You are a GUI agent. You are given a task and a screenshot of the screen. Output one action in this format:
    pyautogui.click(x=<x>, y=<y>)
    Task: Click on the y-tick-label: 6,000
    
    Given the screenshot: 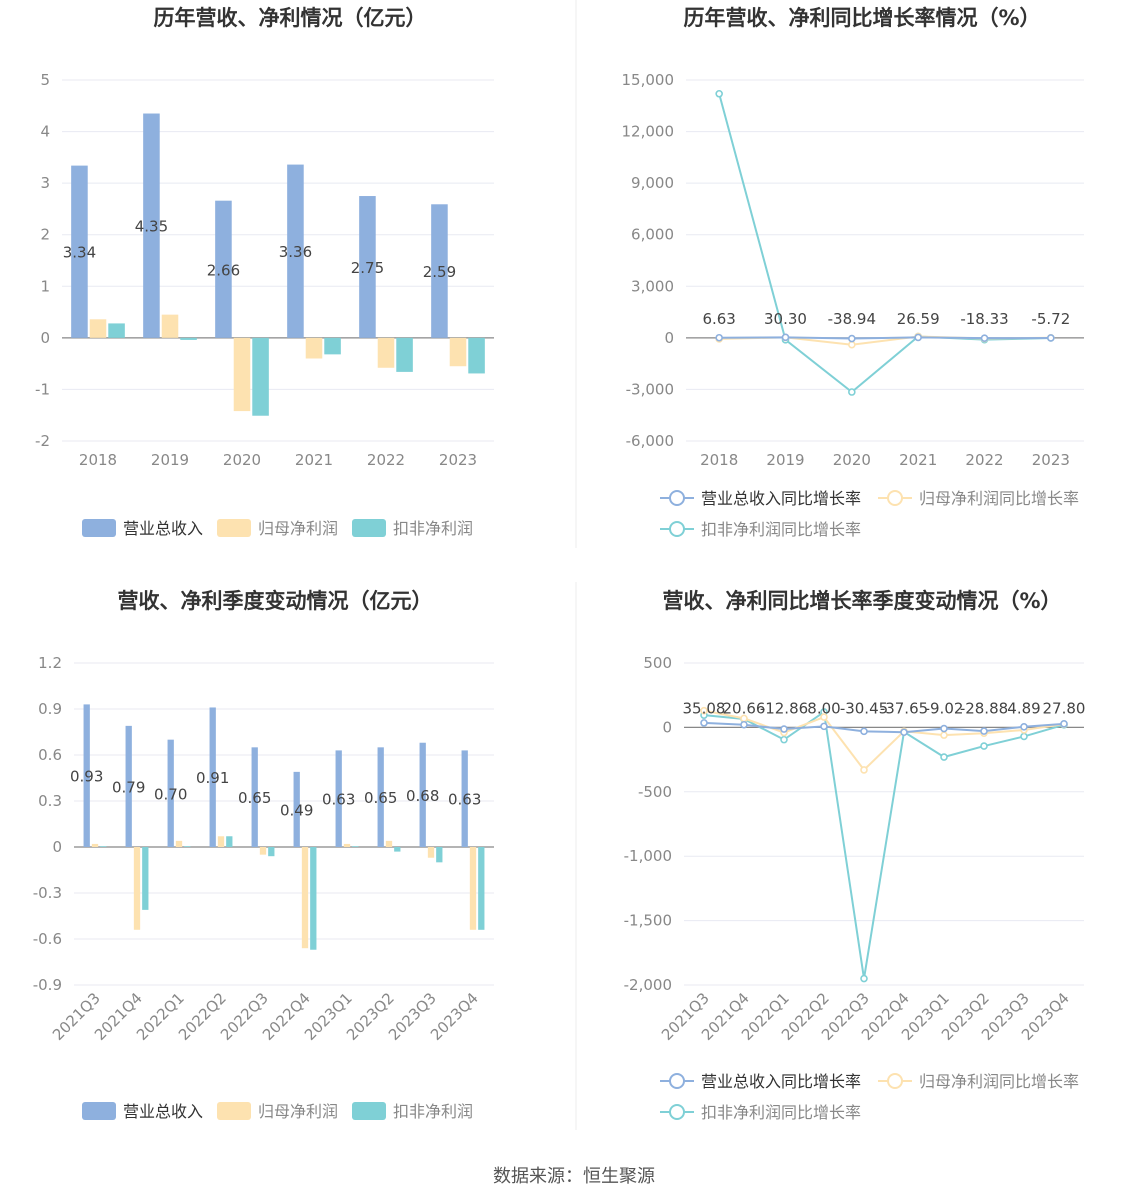 What is the action you would take?
    pyautogui.click(x=652, y=235)
    